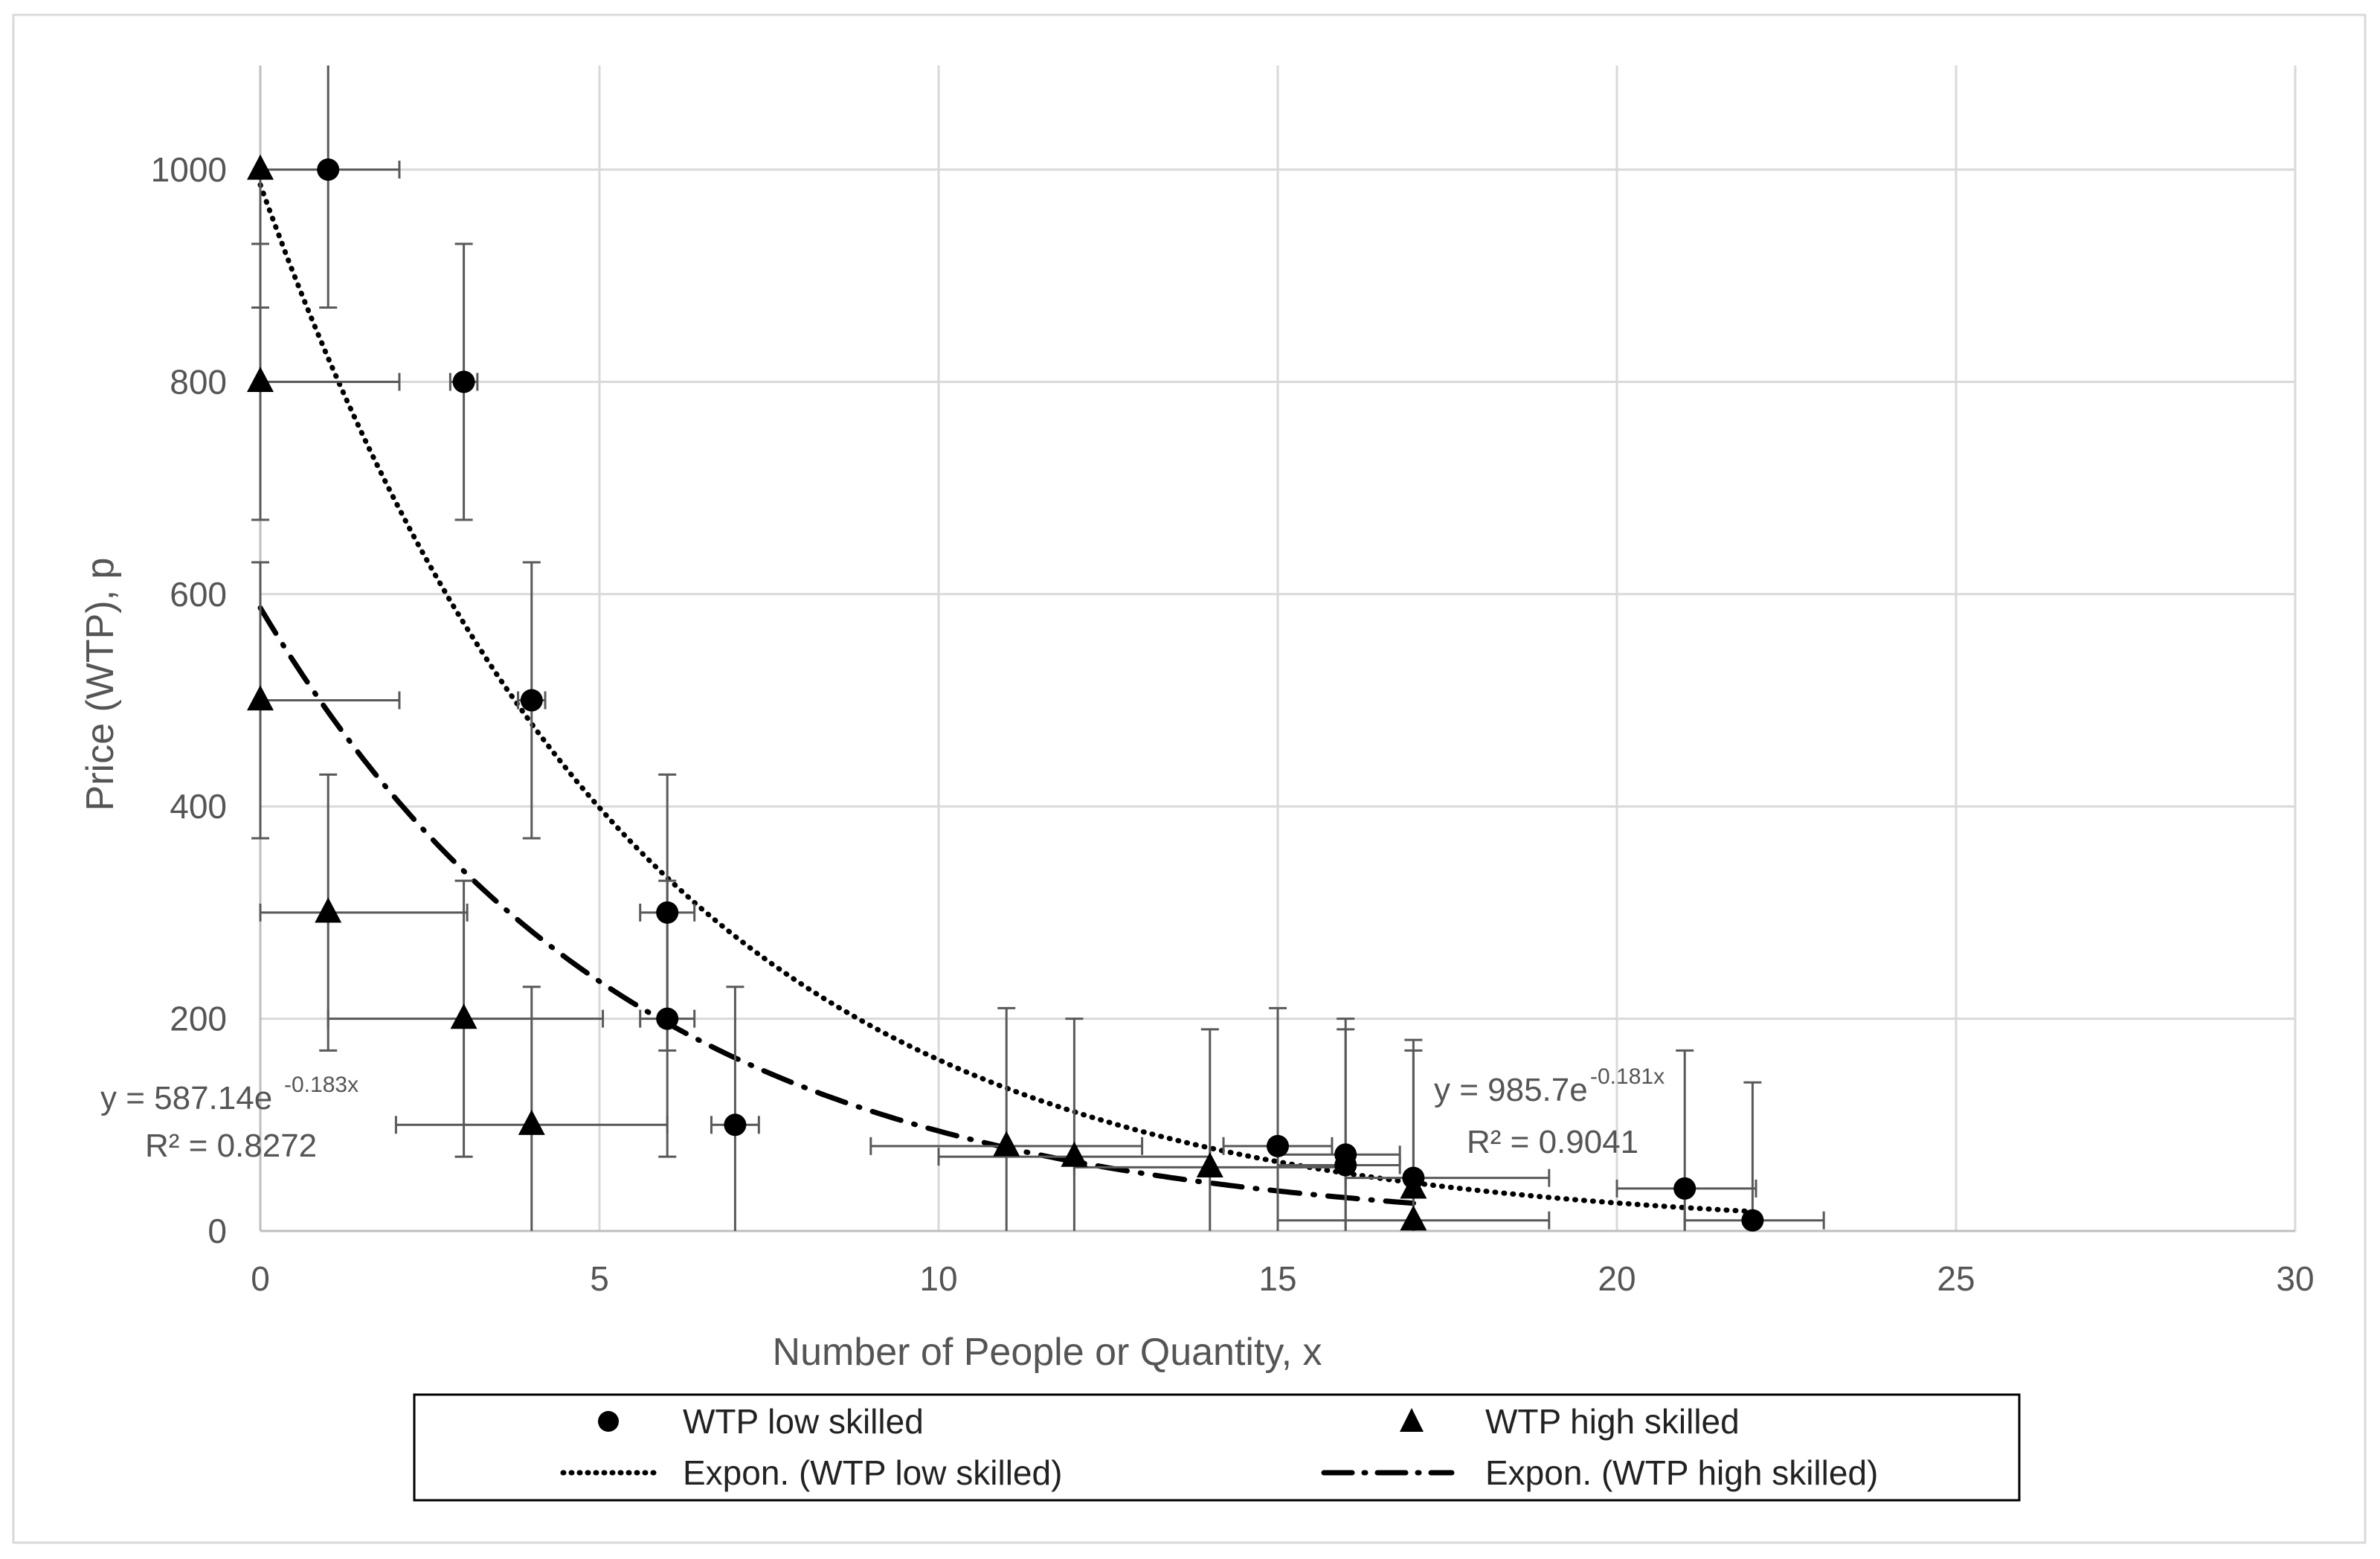 The height and width of the screenshot is (1559, 2380). What do you see at coordinates (609, 1421) in the screenshot?
I see `legend-circle-icon` at bounding box center [609, 1421].